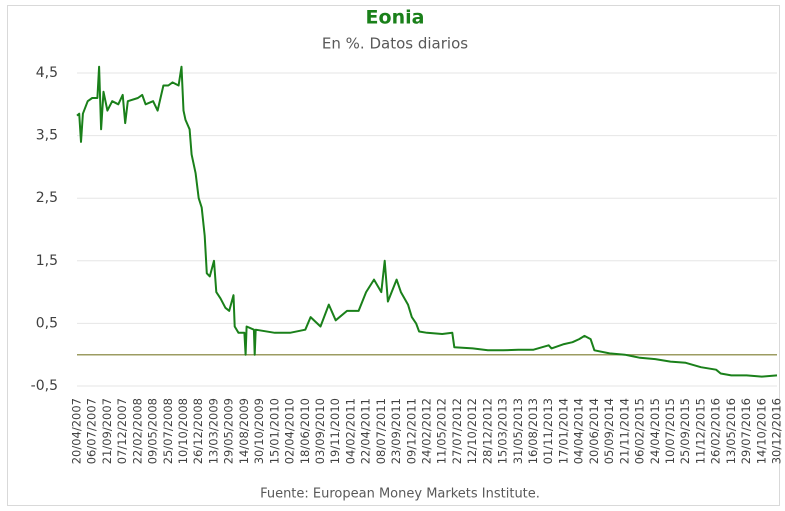 This screenshot has height=511, width=785. What do you see at coordinates (533, 431) in the screenshot?
I see `x-tick-label: 16/08/2013` at bounding box center [533, 431].